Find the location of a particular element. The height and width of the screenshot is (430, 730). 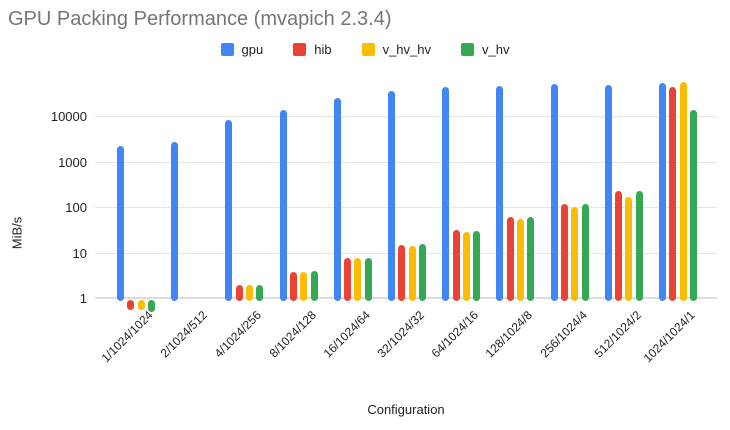

legend-item-gpu: gpu is located at coordinates (242, 49).